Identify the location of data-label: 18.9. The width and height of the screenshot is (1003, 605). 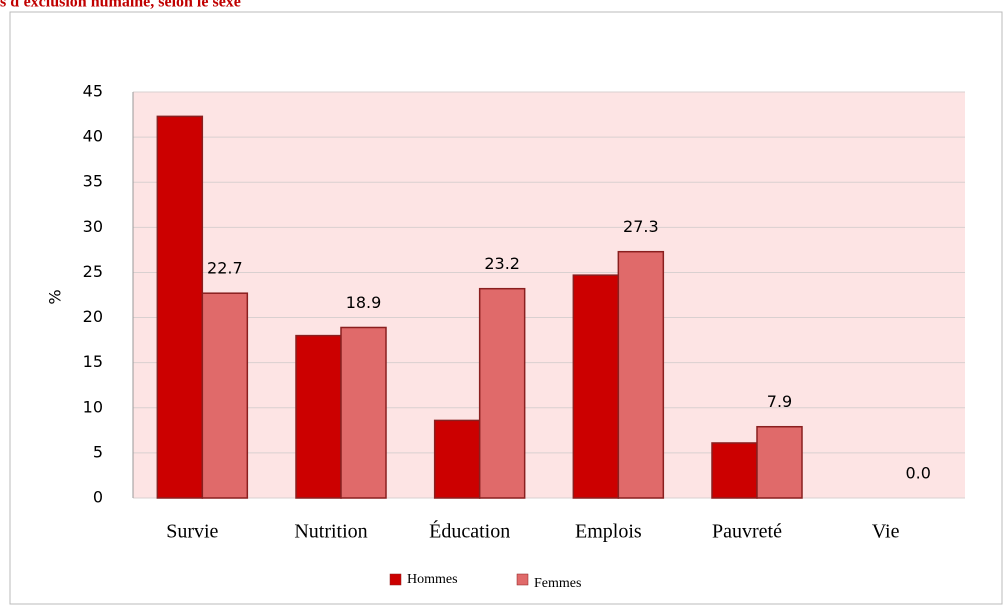
(364, 302).